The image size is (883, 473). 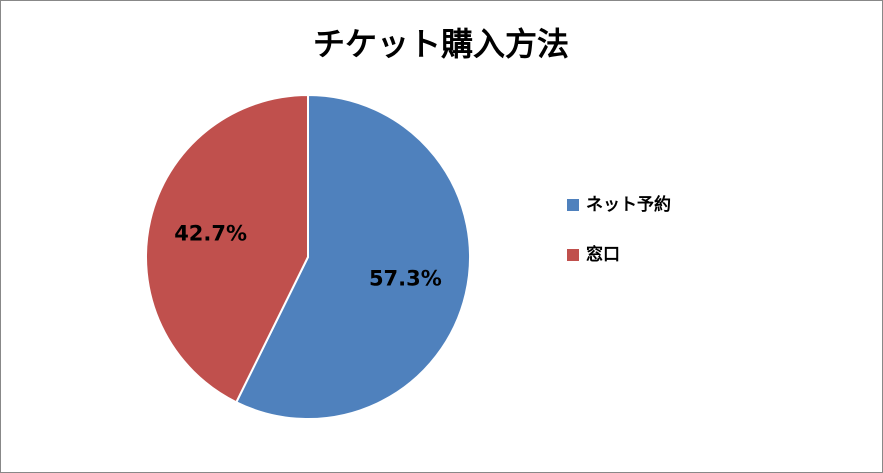 What do you see at coordinates (441, 44) in the screenshot?
I see `chart-title: チケット購入方法` at bounding box center [441, 44].